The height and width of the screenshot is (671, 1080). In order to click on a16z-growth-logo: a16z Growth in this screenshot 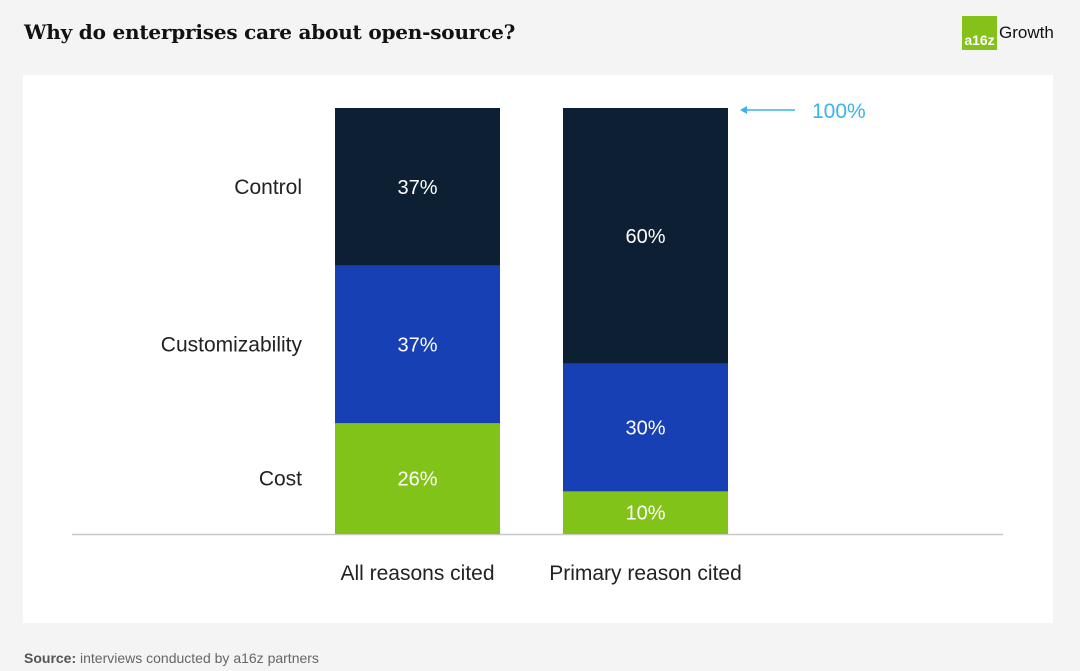, I will do `click(1008, 33)`.